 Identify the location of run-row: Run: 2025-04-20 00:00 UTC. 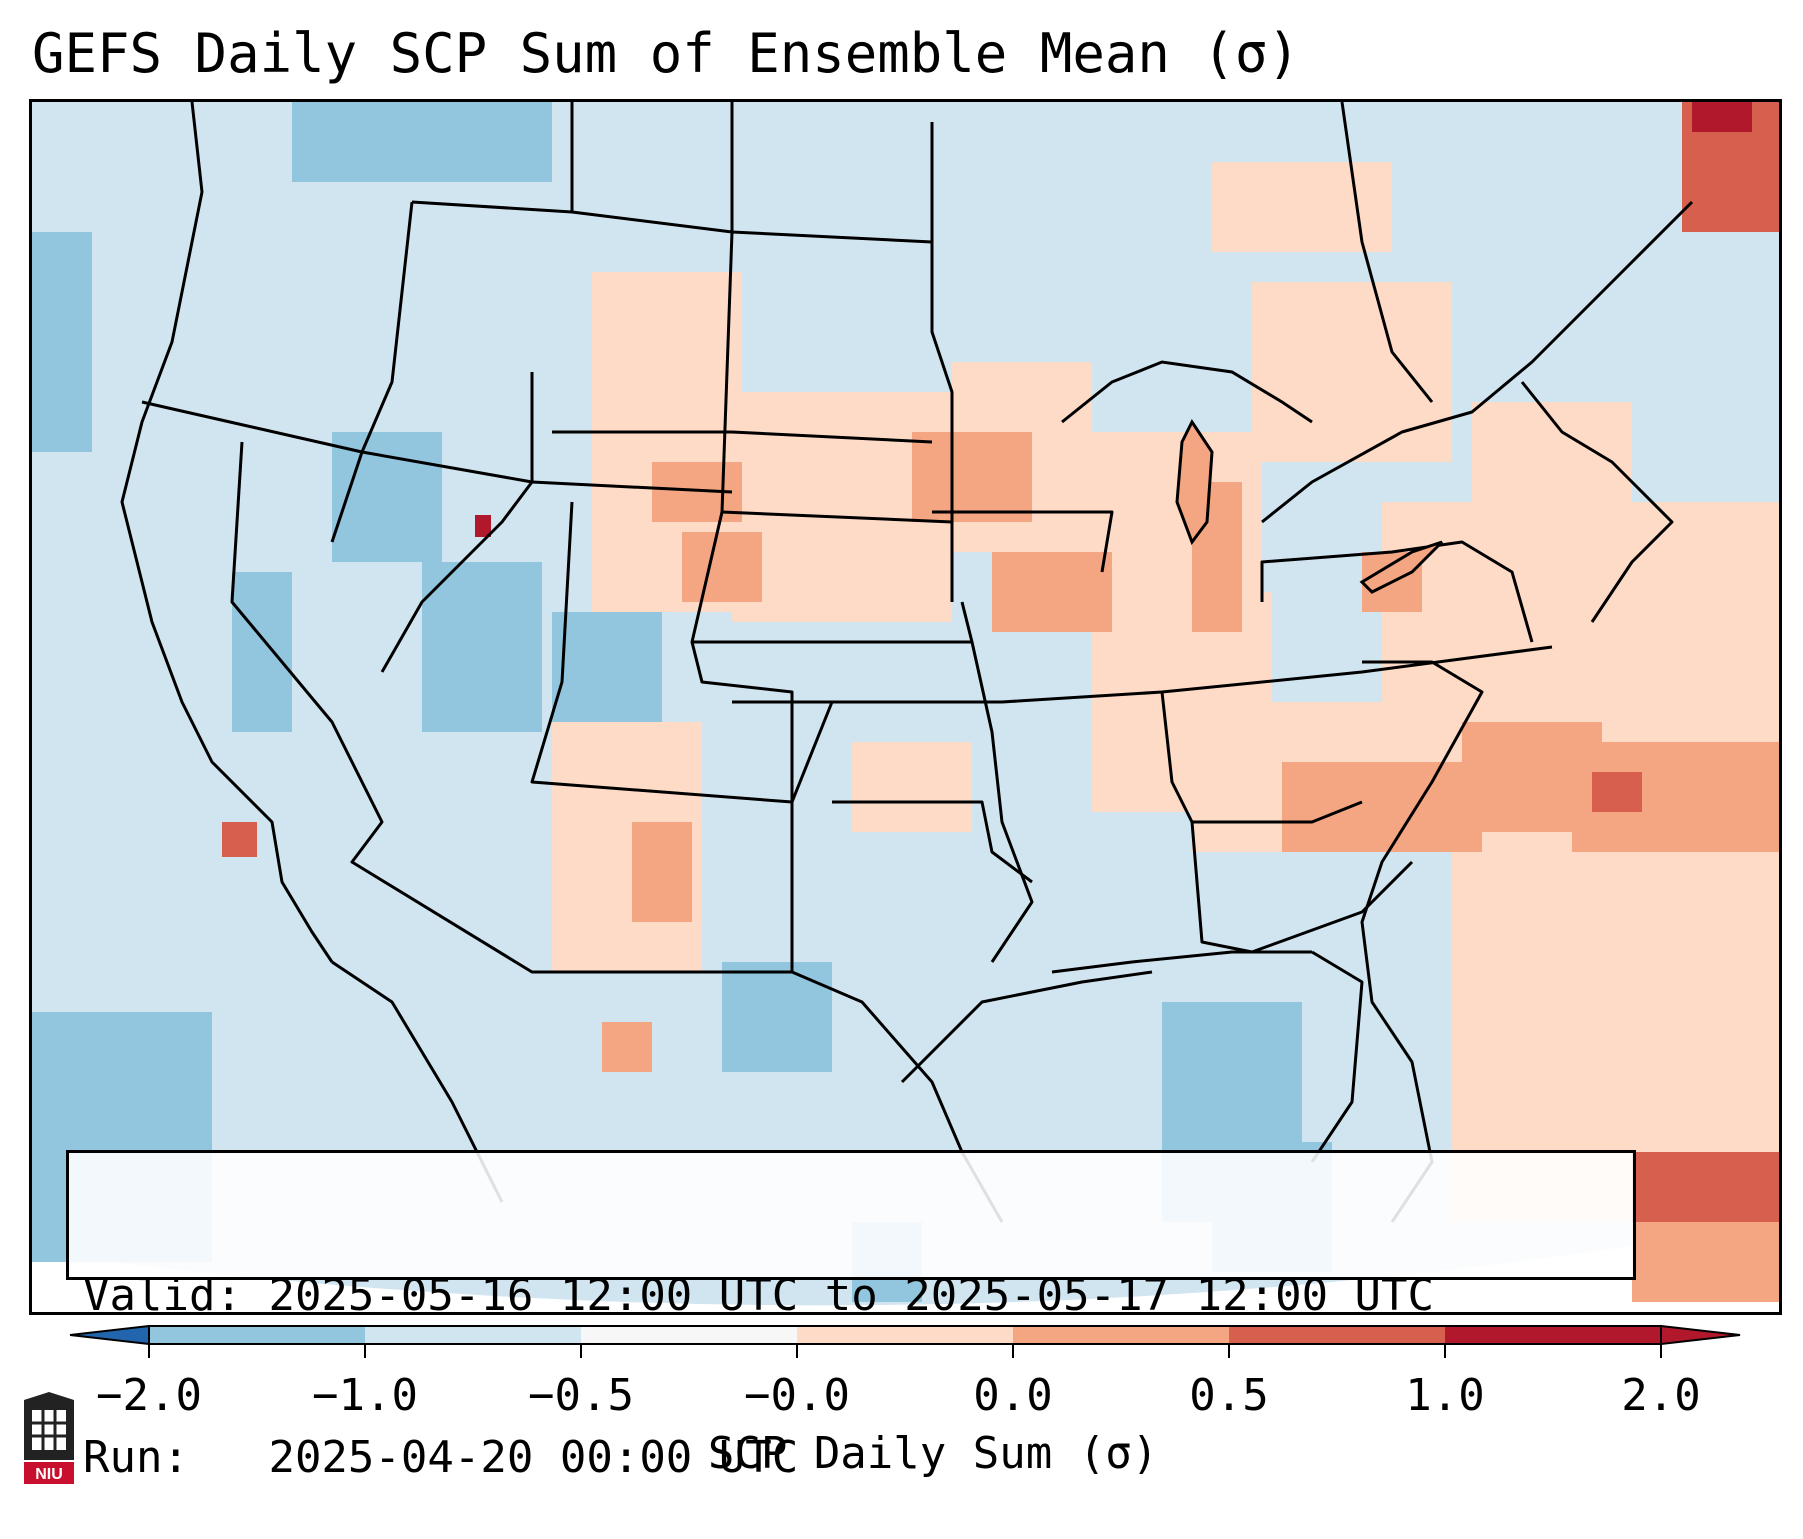
(858, 1458).